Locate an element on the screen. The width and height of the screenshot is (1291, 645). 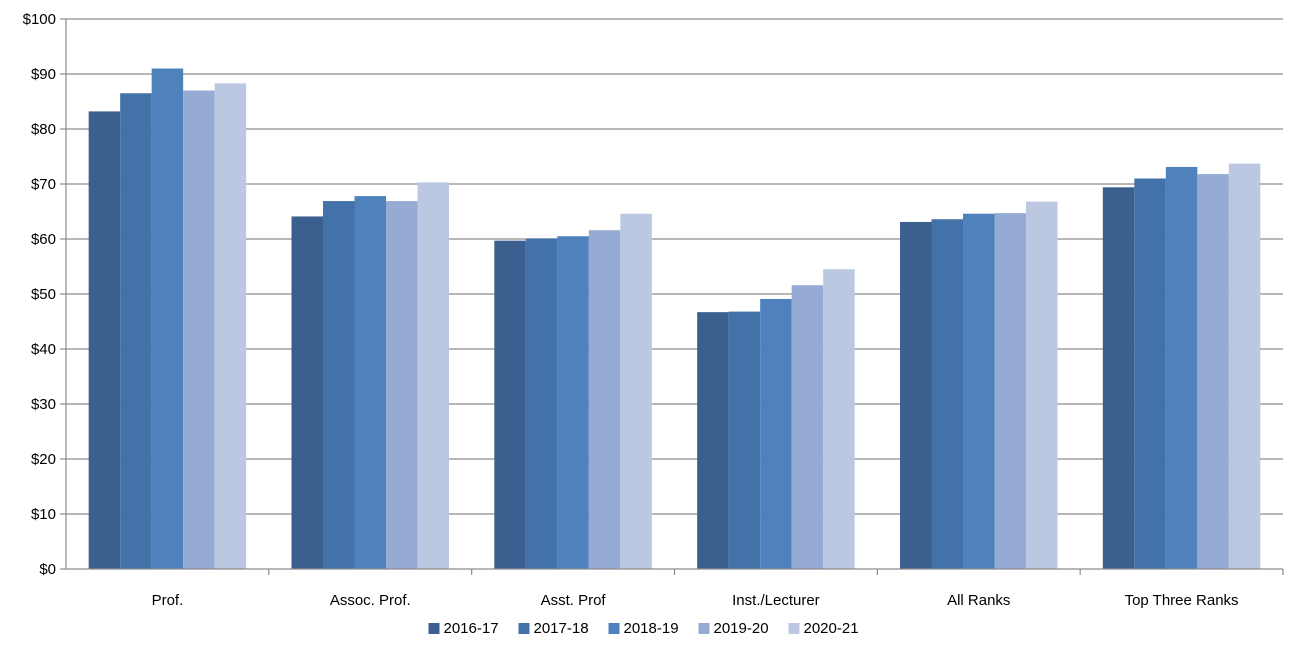
y-tick-label: $40 is located at coordinates (43, 349).